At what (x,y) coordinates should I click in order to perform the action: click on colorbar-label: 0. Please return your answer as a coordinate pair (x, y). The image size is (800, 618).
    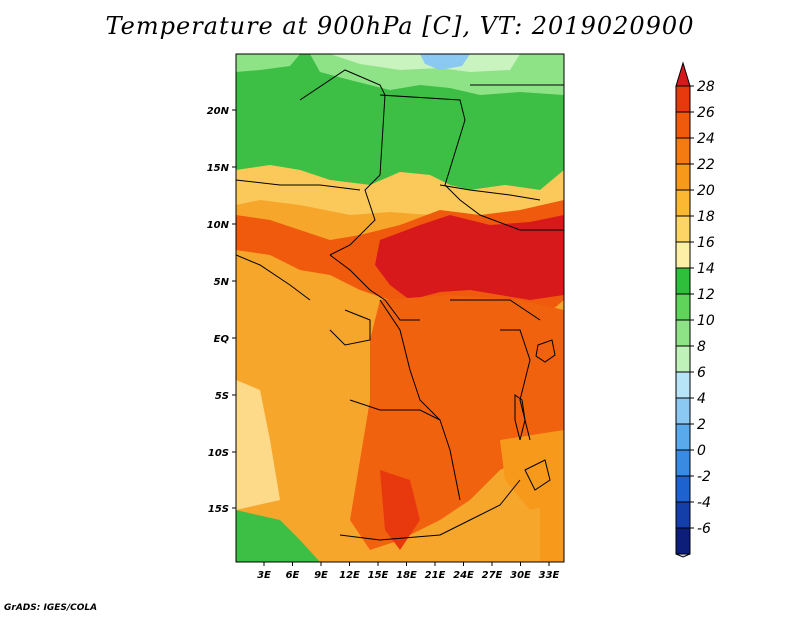
    Looking at the image, I should click on (701, 451).